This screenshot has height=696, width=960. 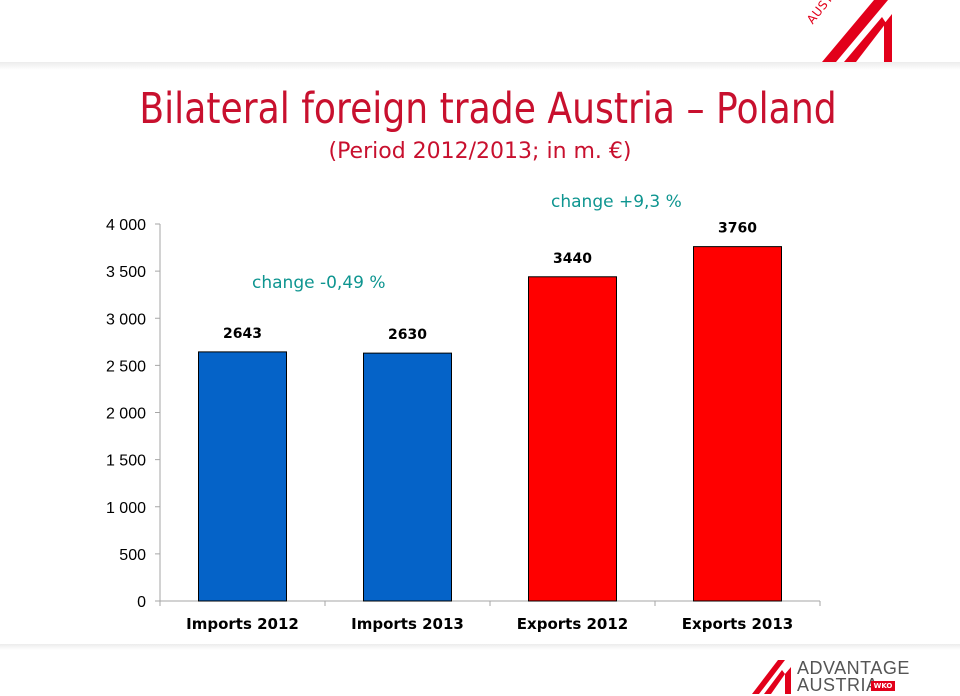 I want to click on brand-line-advantage: ADVANTAGE, so click(x=853, y=668).